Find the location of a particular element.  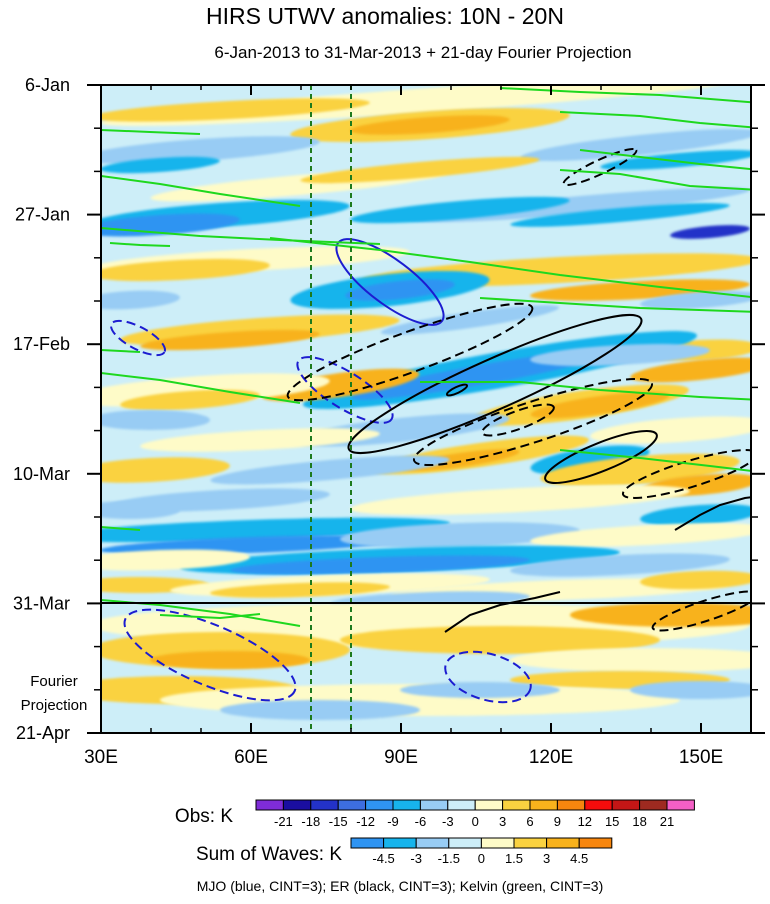

obs-colorbar-level-label: 0 is located at coordinates (475, 821).